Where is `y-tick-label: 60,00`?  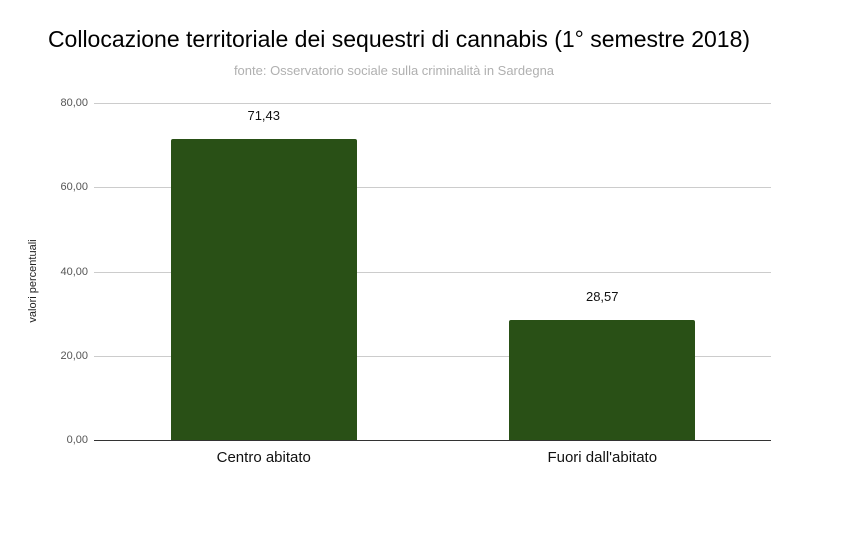
y-tick-label: 60,00 is located at coordinates (74, 187).